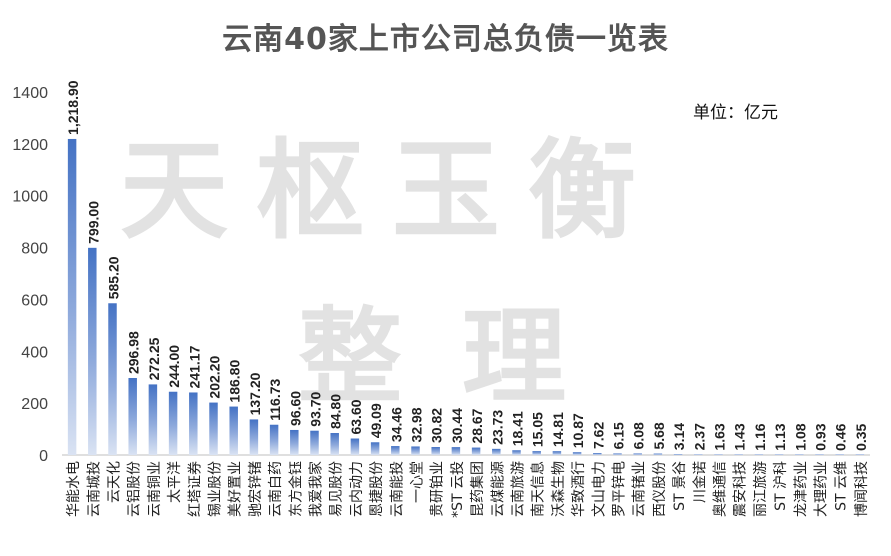 Image resolution: width=891 pixels, height=556 pixels. Describe the element at coordinates (34, 404) in the screenshot. I see `y-tick-label: 200` at that location.